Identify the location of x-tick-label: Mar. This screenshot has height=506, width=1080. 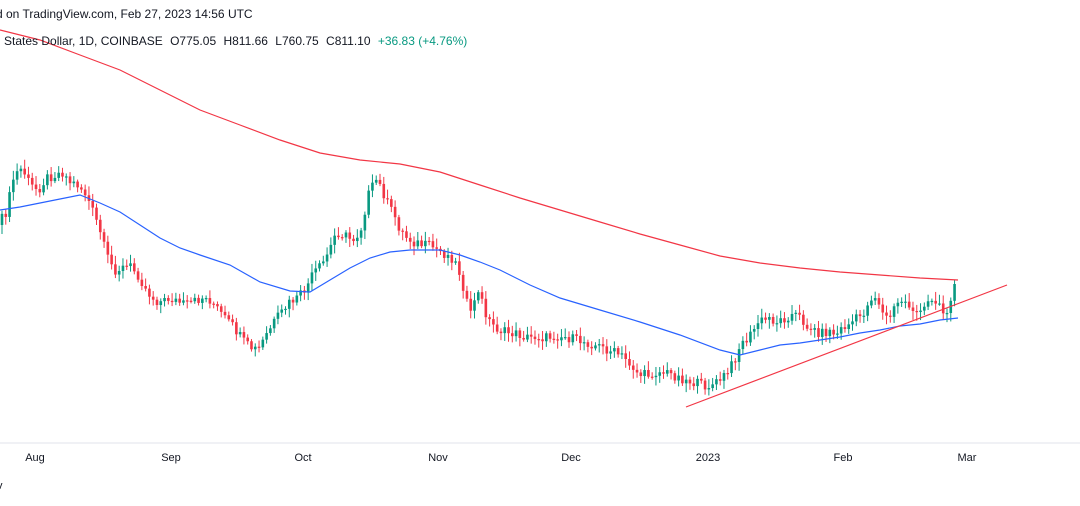
(967, 458).